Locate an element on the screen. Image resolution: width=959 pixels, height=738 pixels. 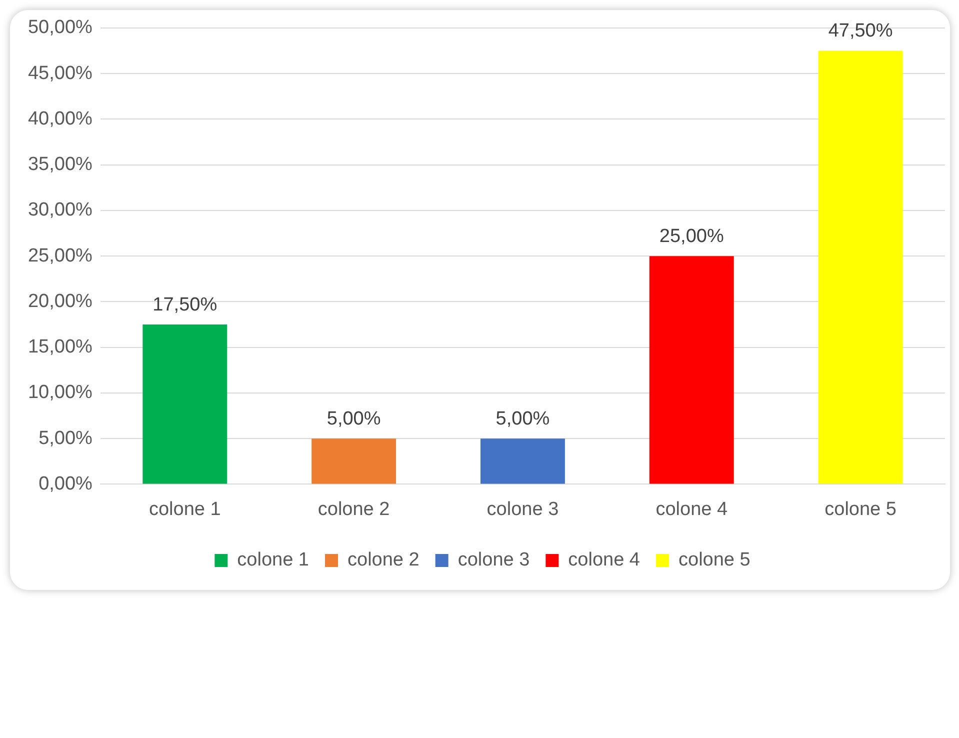
y-tick-label: 20,00% is located at coordinates (60, 301).